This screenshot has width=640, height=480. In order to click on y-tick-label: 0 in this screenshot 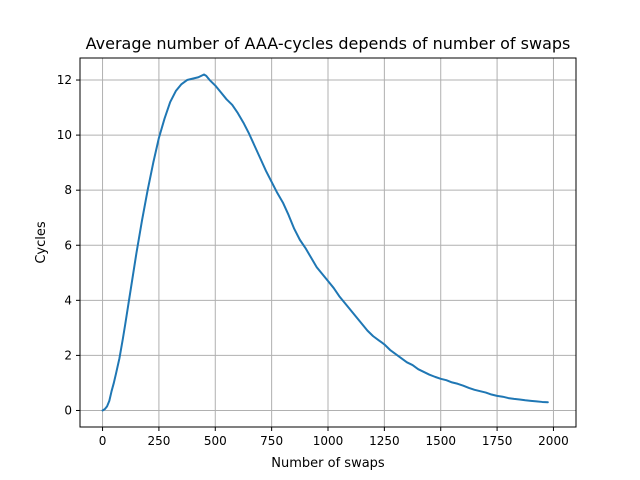, I will do `click(68, 410)`.